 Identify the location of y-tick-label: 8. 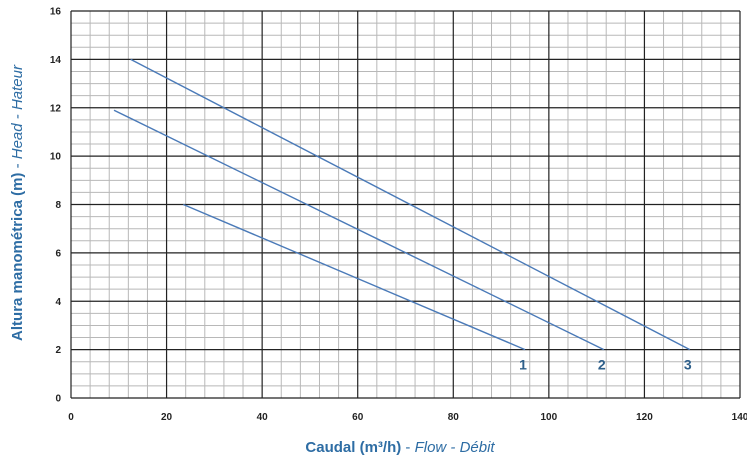
(58, 205).